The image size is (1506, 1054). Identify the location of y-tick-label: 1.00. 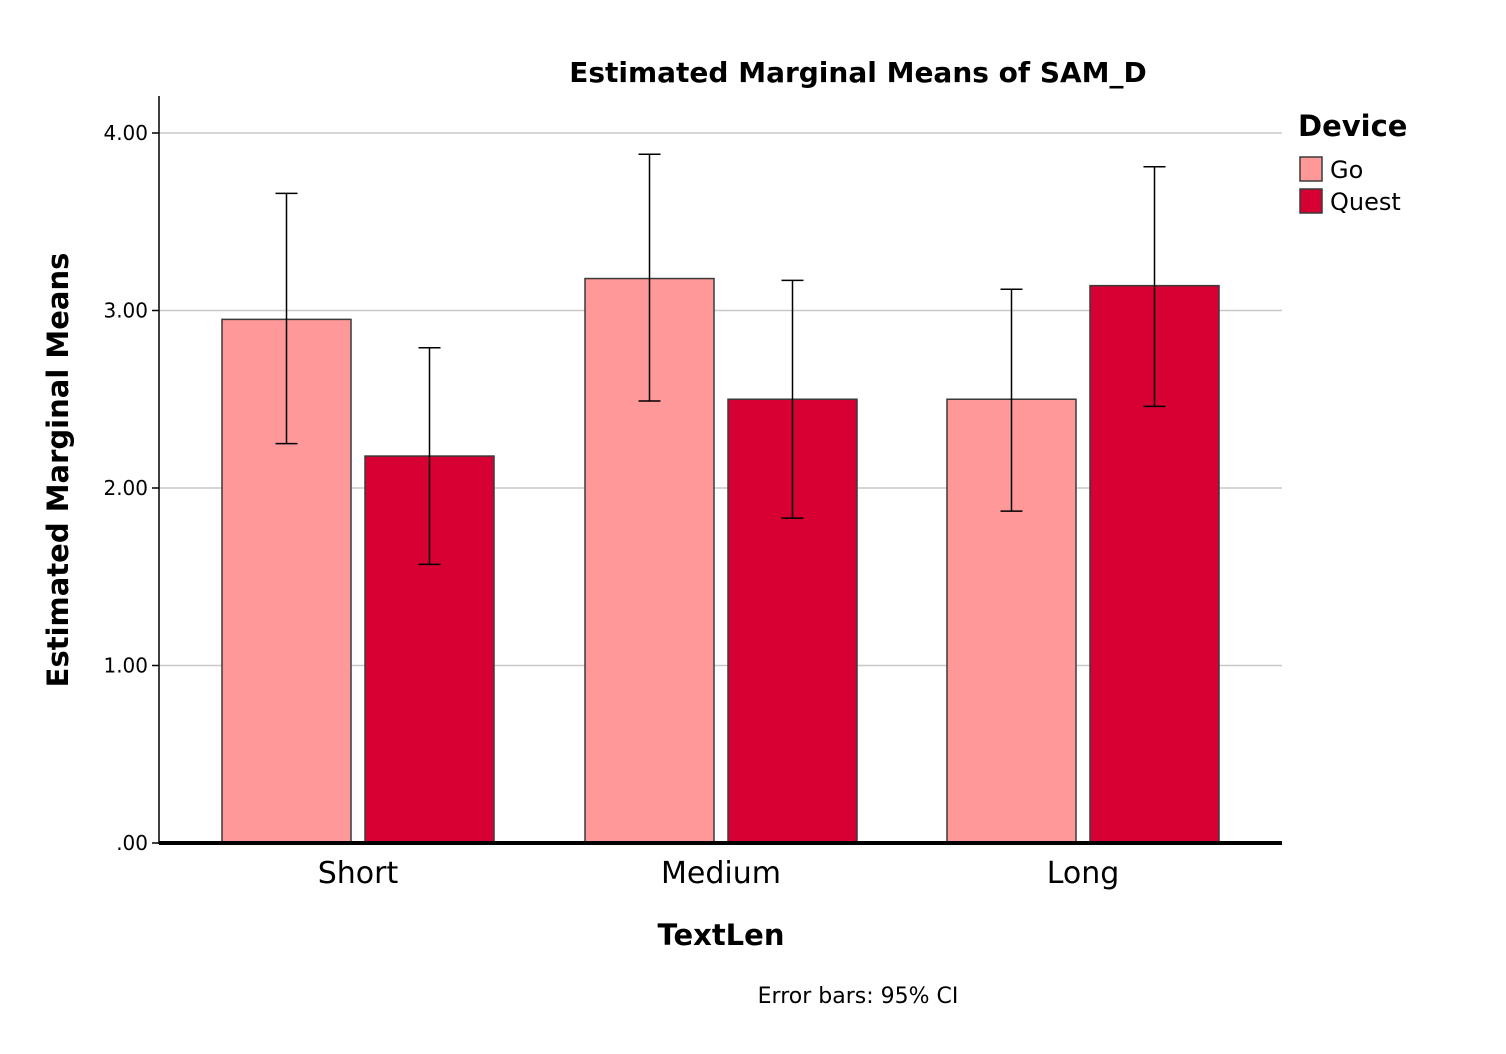
(125, 666).